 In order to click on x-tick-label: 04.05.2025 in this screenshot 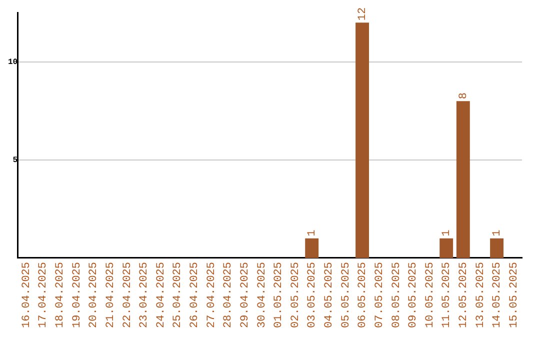, I will do `click(330, 295)`.